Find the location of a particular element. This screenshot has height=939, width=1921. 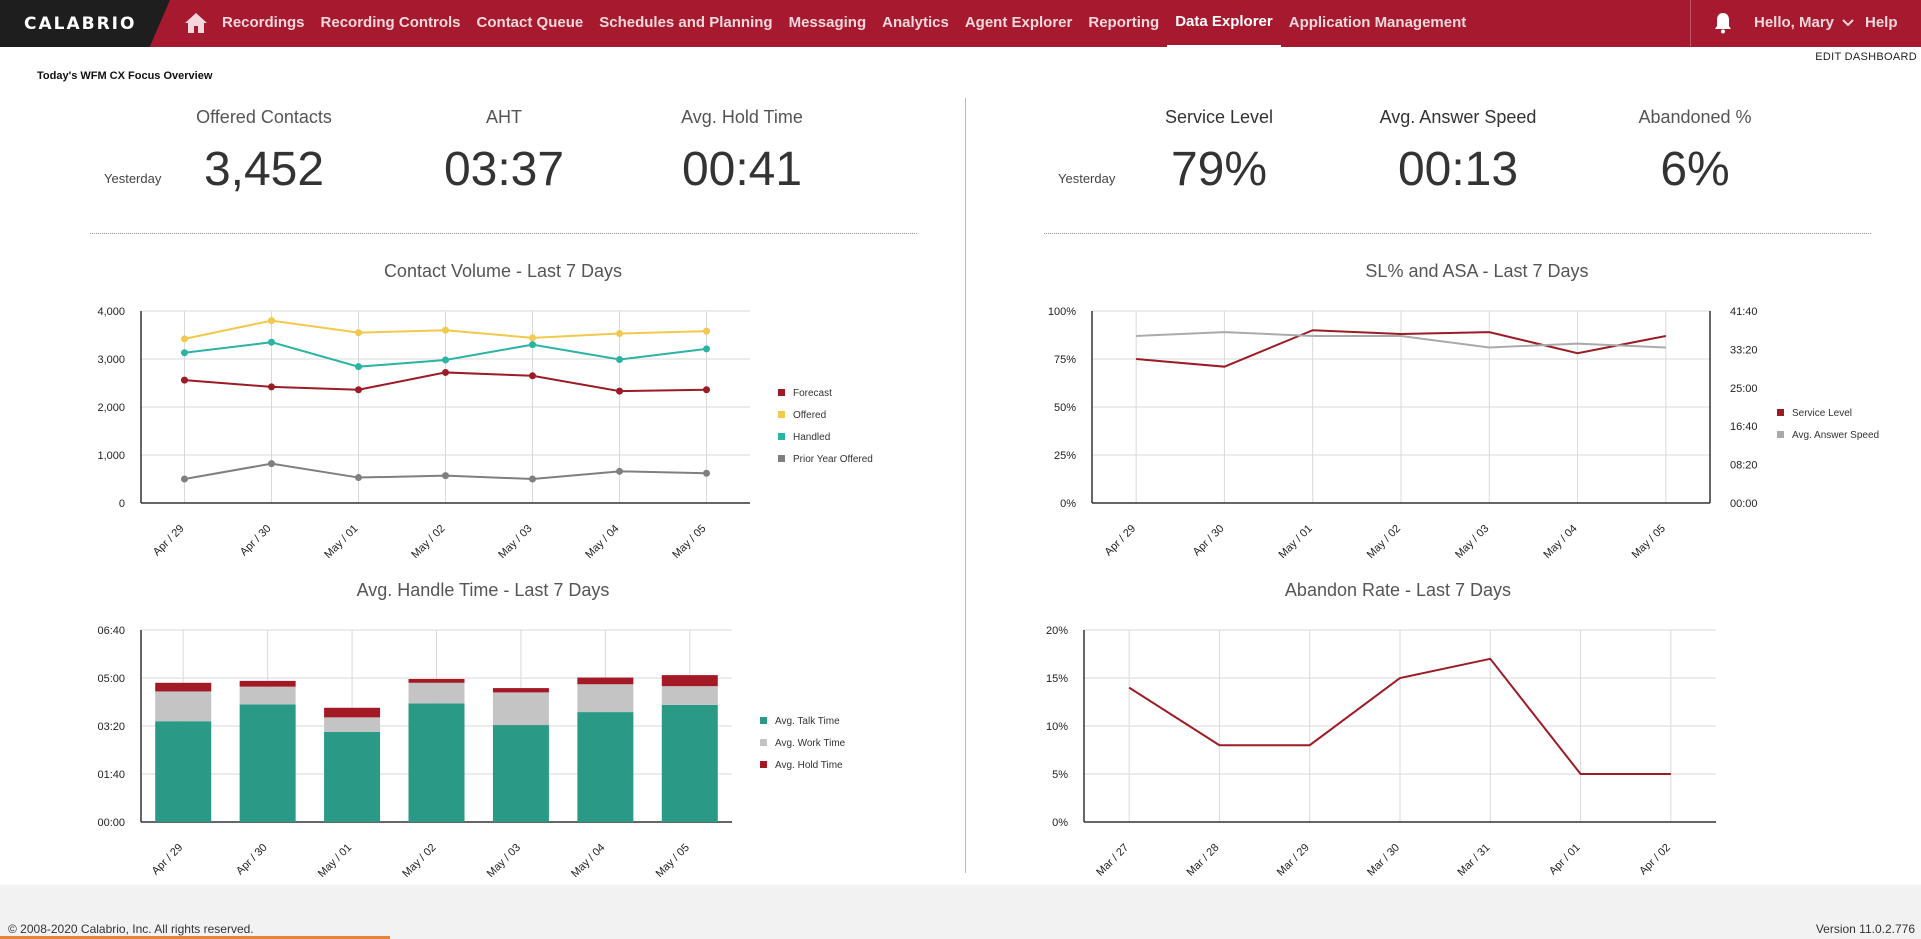

legend-label: Avg. Work Time is located at coordinates (810, 743).